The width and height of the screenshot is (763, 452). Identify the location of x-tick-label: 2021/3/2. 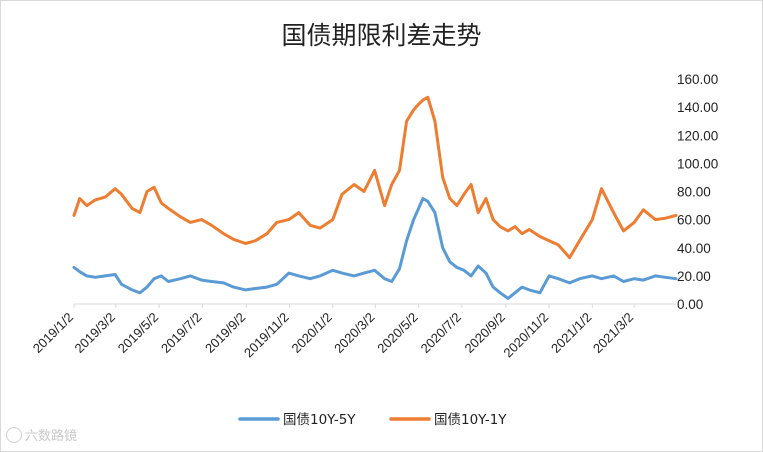
(613, 333).